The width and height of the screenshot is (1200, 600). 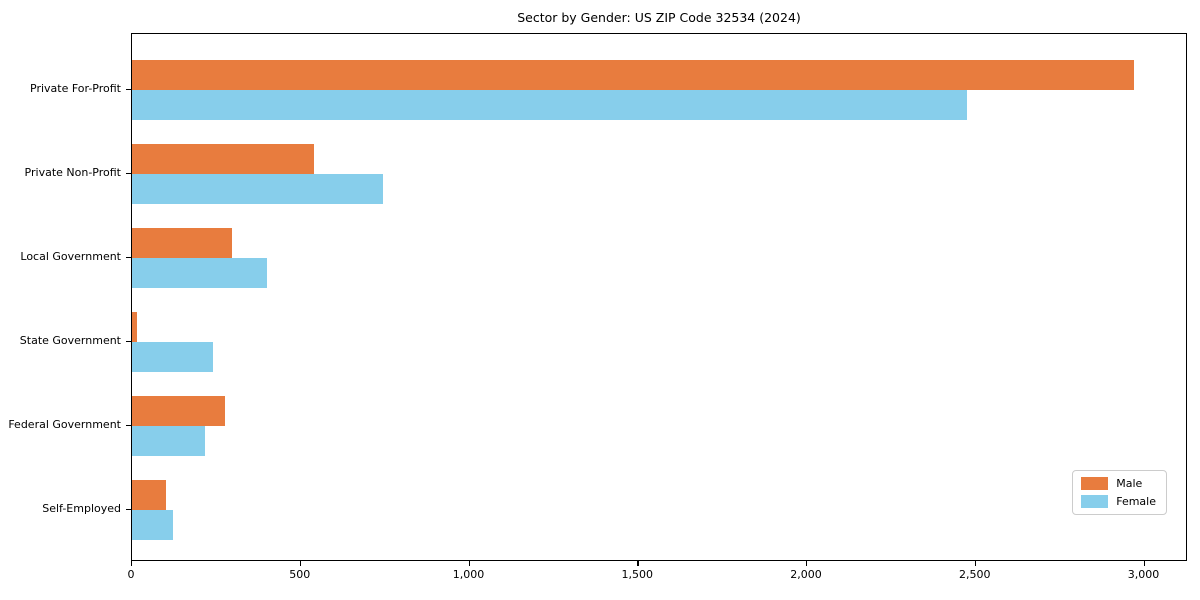 I want to click on legend-label-female: Female, so click(x=1136, y=501).